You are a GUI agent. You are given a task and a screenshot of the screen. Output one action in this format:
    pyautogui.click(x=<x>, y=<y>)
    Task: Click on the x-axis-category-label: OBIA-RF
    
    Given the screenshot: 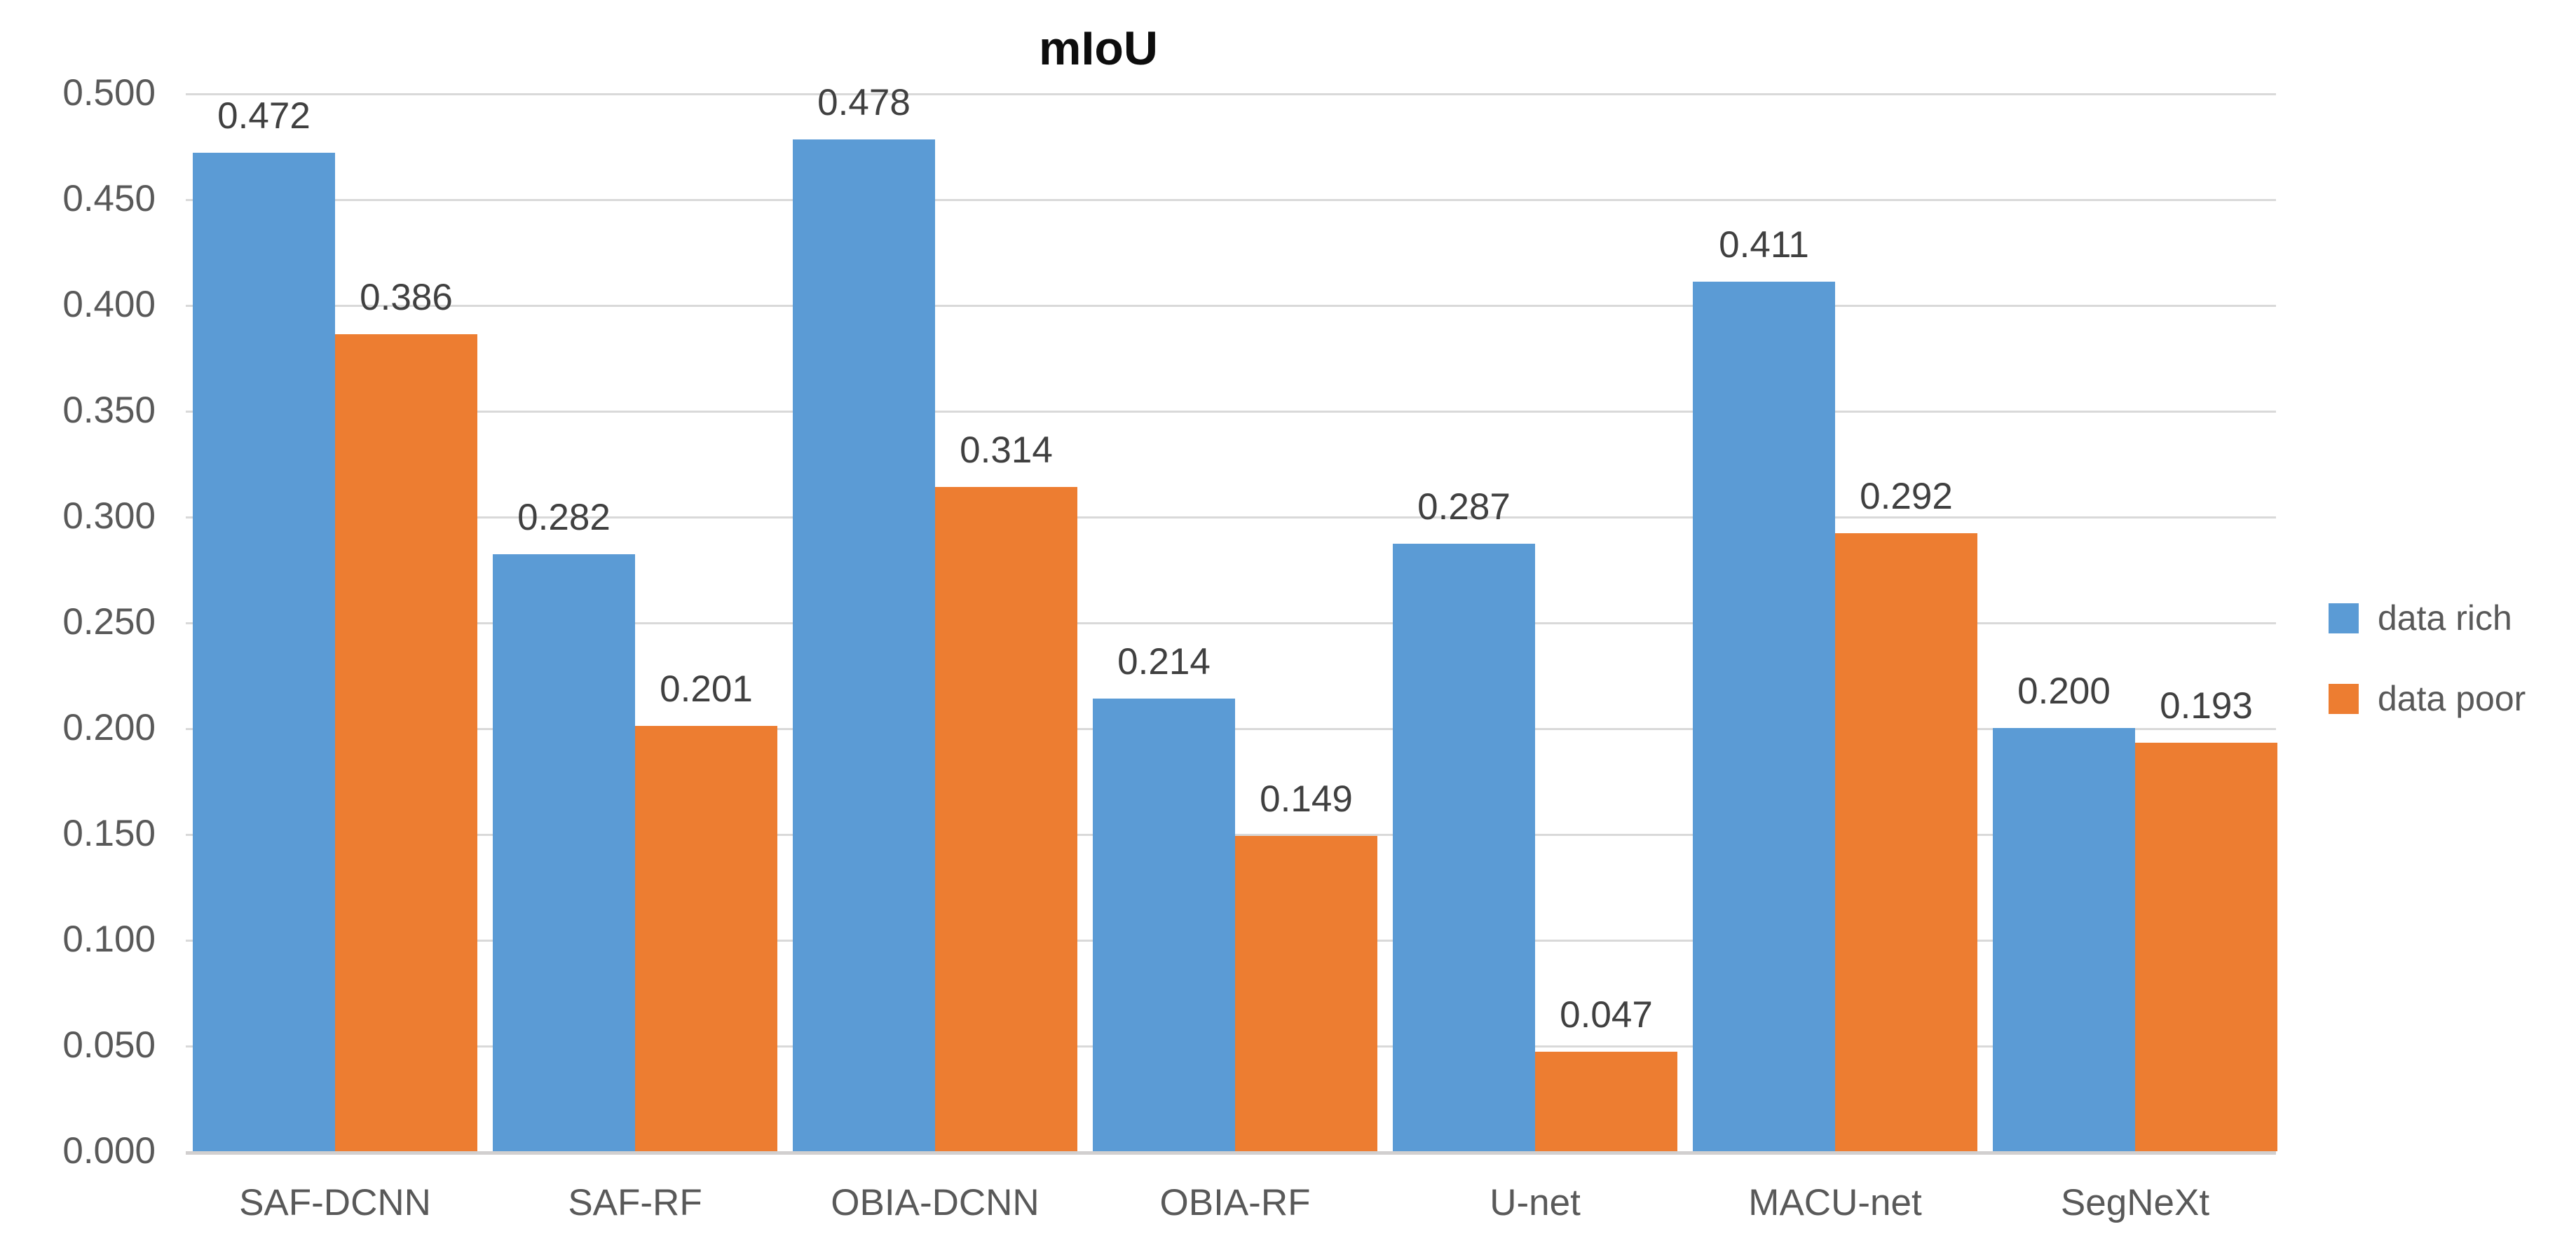 What is the action you would take?
    pyautogui.click(x=1235, y=1202)
    